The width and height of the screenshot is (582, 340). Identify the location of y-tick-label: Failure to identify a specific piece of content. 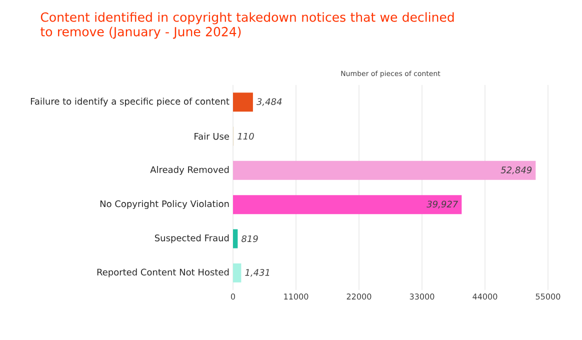
(130, 102).